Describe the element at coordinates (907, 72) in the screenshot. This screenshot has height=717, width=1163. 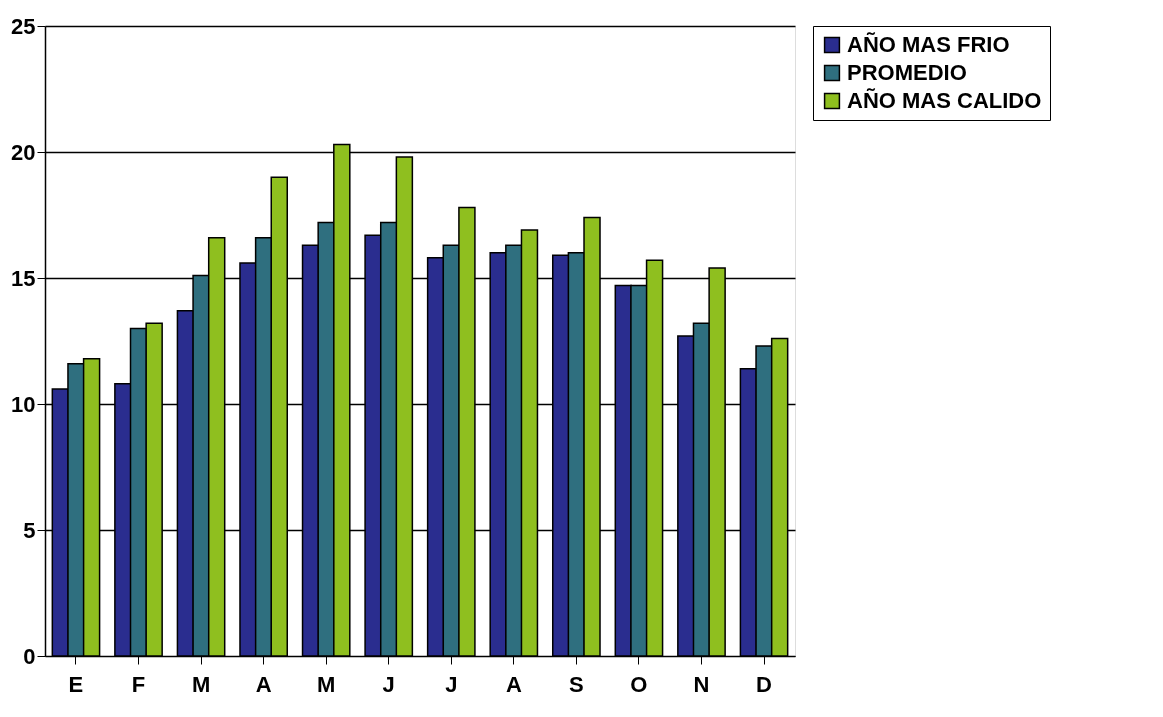
I see `legend-label: PROMEDIO` at that location.